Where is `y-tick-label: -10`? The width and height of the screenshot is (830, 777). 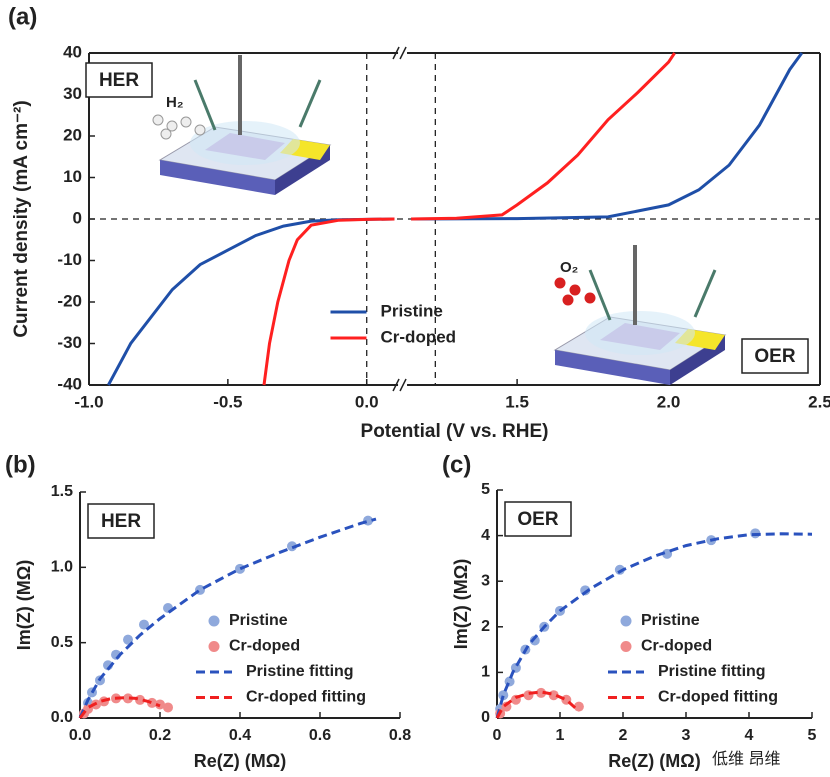 y-tick-label: -10 is located at coordinates (69, 259).